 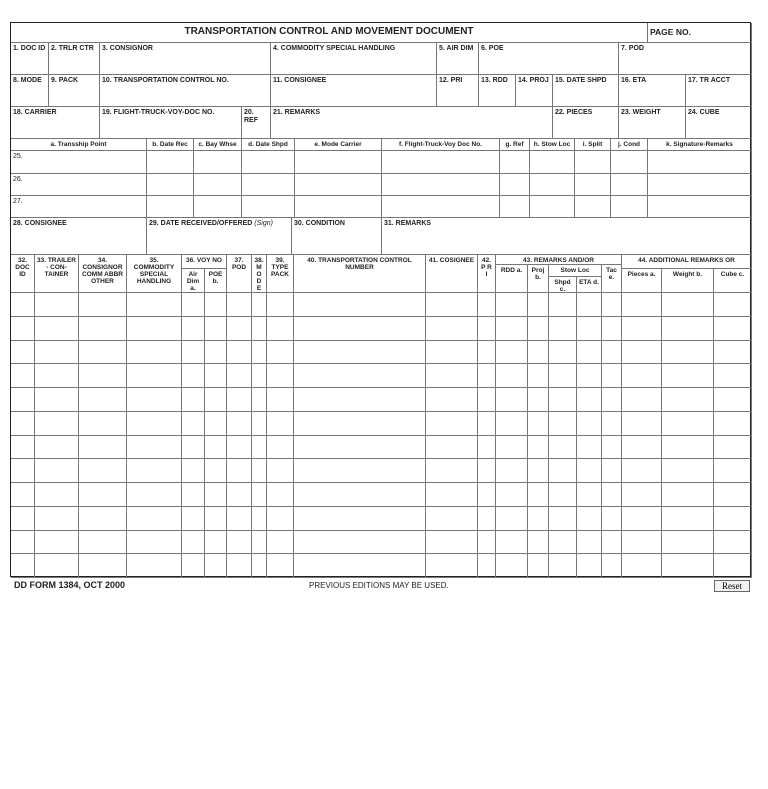 I want to click on field-f6: 6. POE, so click(x=549, y=59).